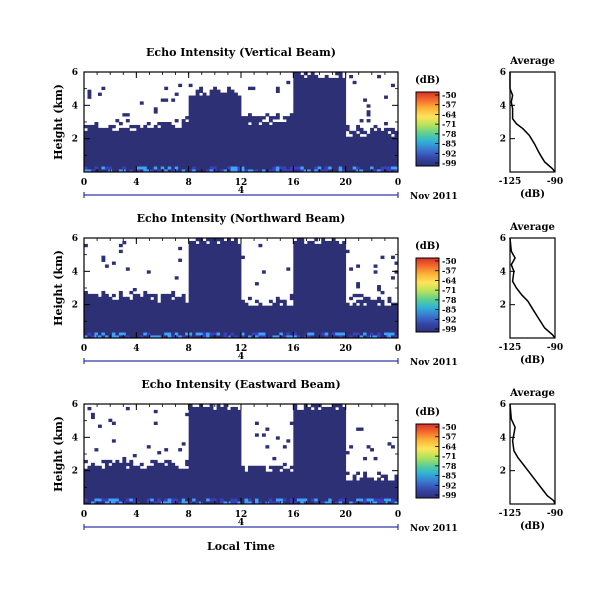 Image resolution: width=612 pixels, height=598 pixels. Describe the element at coordinates (555, 182) in the screenshot. I see `profile-x-tick-label: -90` at that location.